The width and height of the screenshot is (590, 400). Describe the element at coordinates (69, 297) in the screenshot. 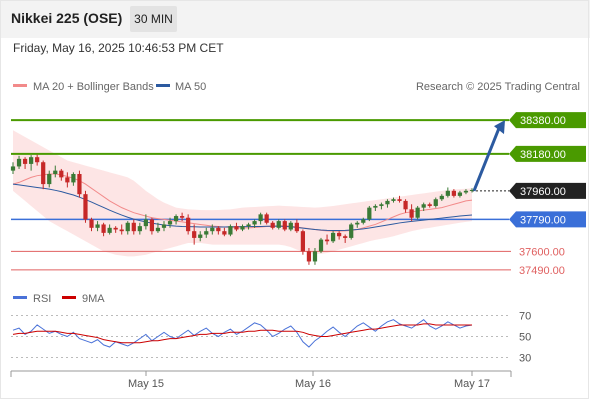

I see `ma9-swatch` at that location.